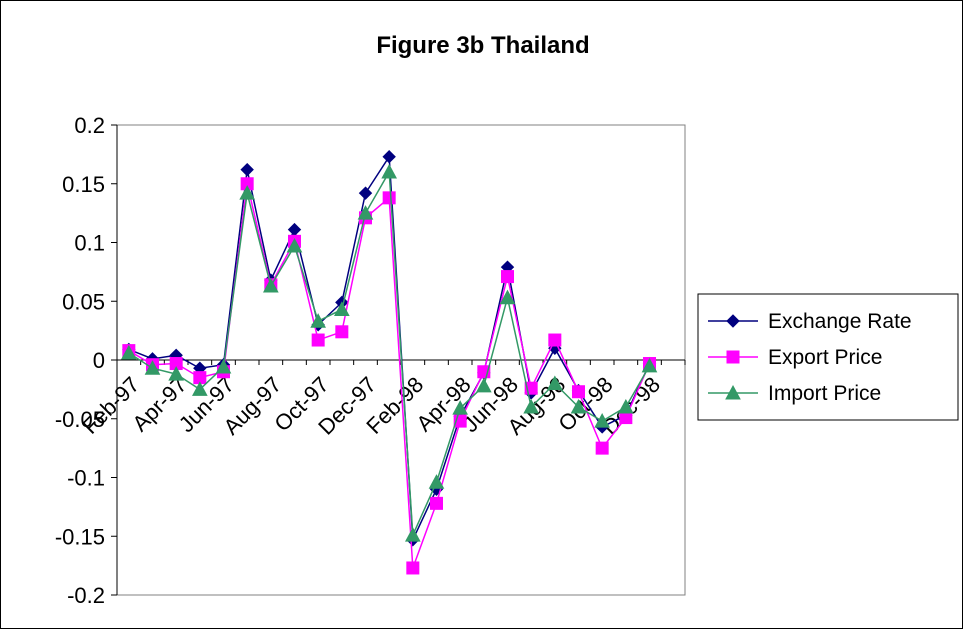  Describe the element at coordinates (83, 184) in the screenshot. I see `y-tick-label: 0.15` at that location.